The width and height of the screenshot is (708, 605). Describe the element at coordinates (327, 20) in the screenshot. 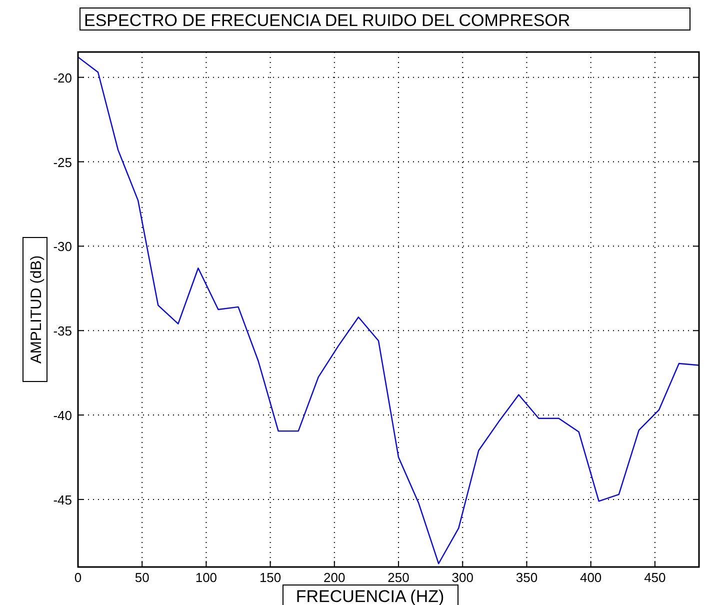

I see `chart-title: ESPECTRO DE FRECUENCIA DEL RUIDO DEL COMPRESOR` at that location.